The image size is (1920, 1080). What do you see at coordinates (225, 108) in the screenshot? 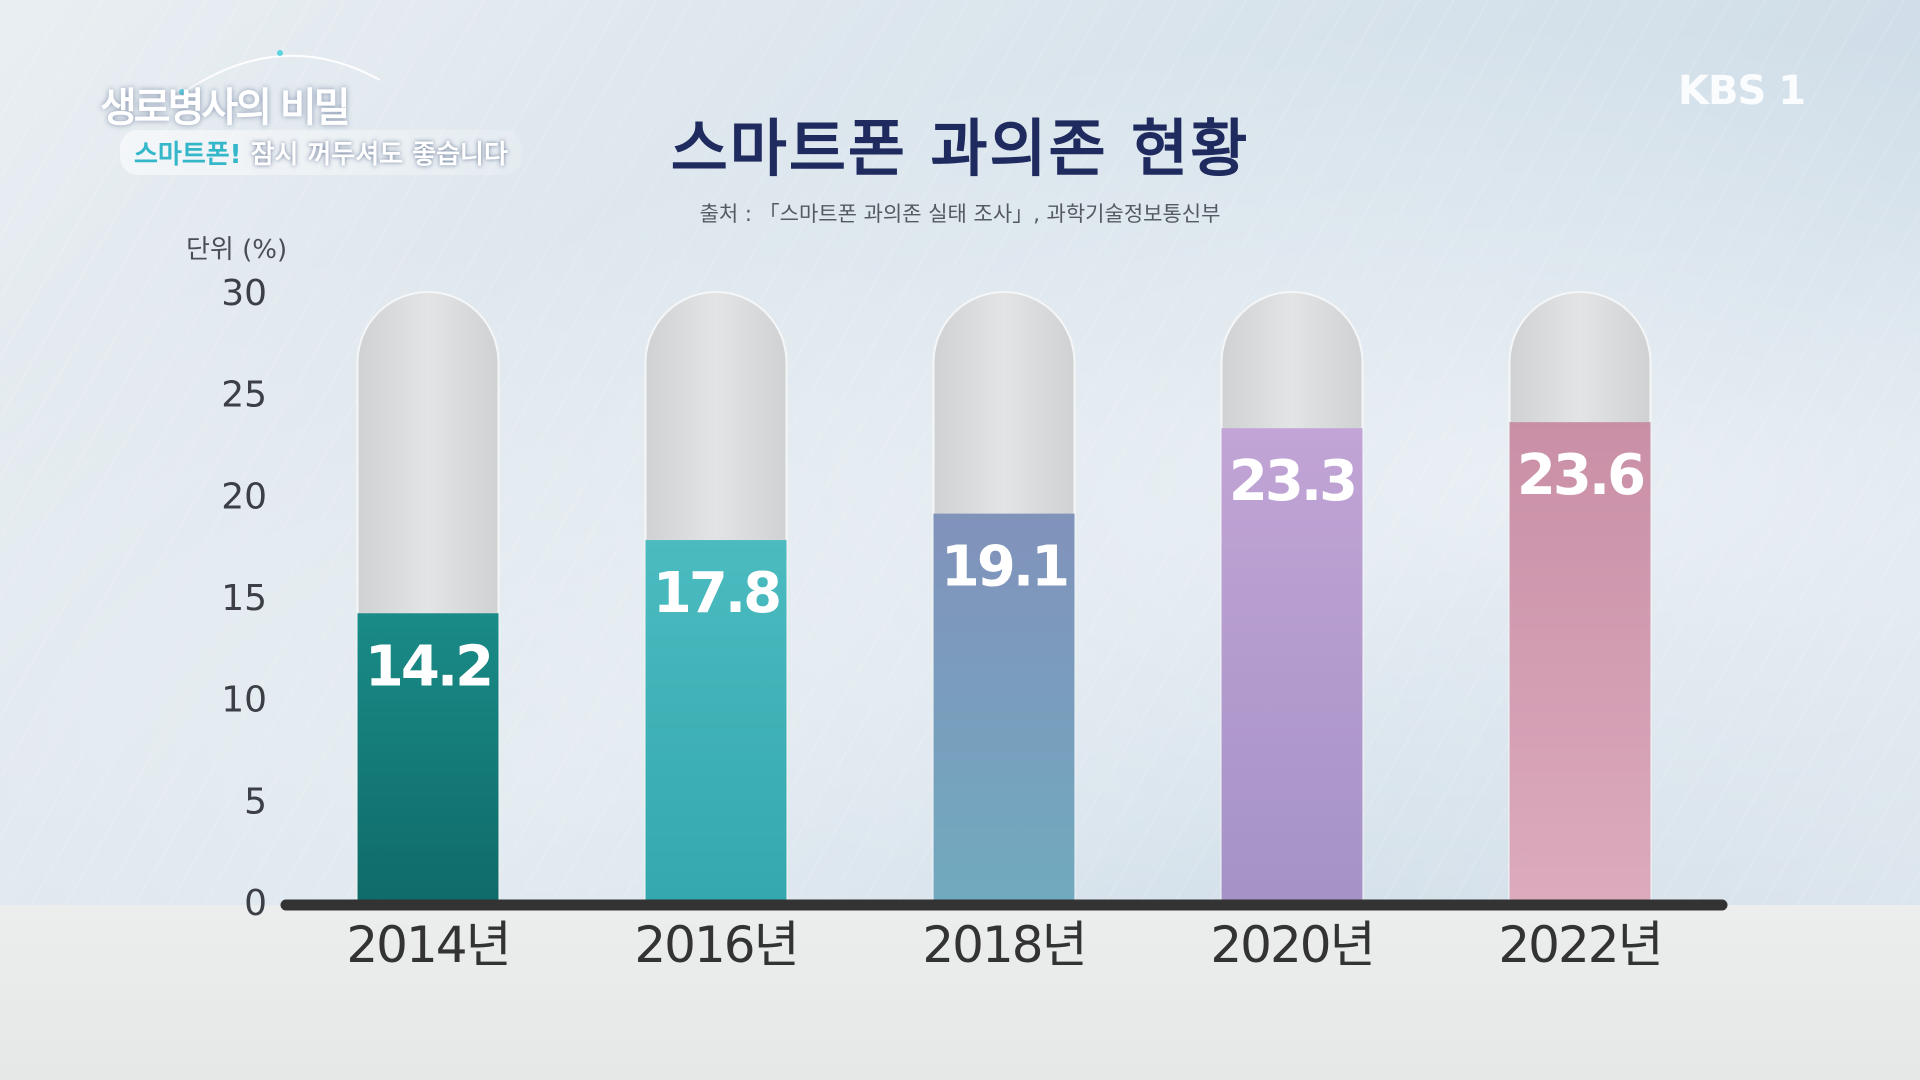
I see `program-title: 생로병사의 비밀` at bounding box center [225, 108].